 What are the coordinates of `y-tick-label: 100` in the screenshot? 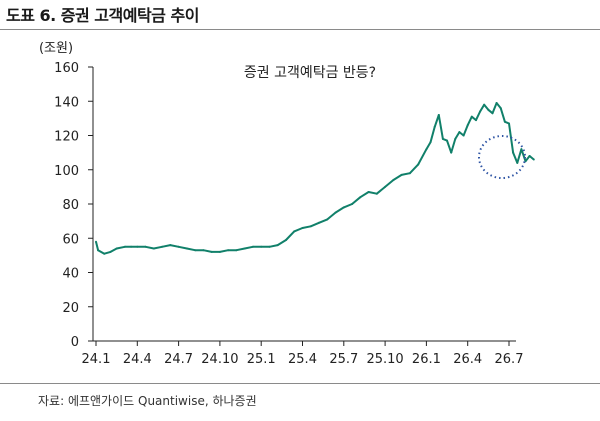 It's located at (66, 171).